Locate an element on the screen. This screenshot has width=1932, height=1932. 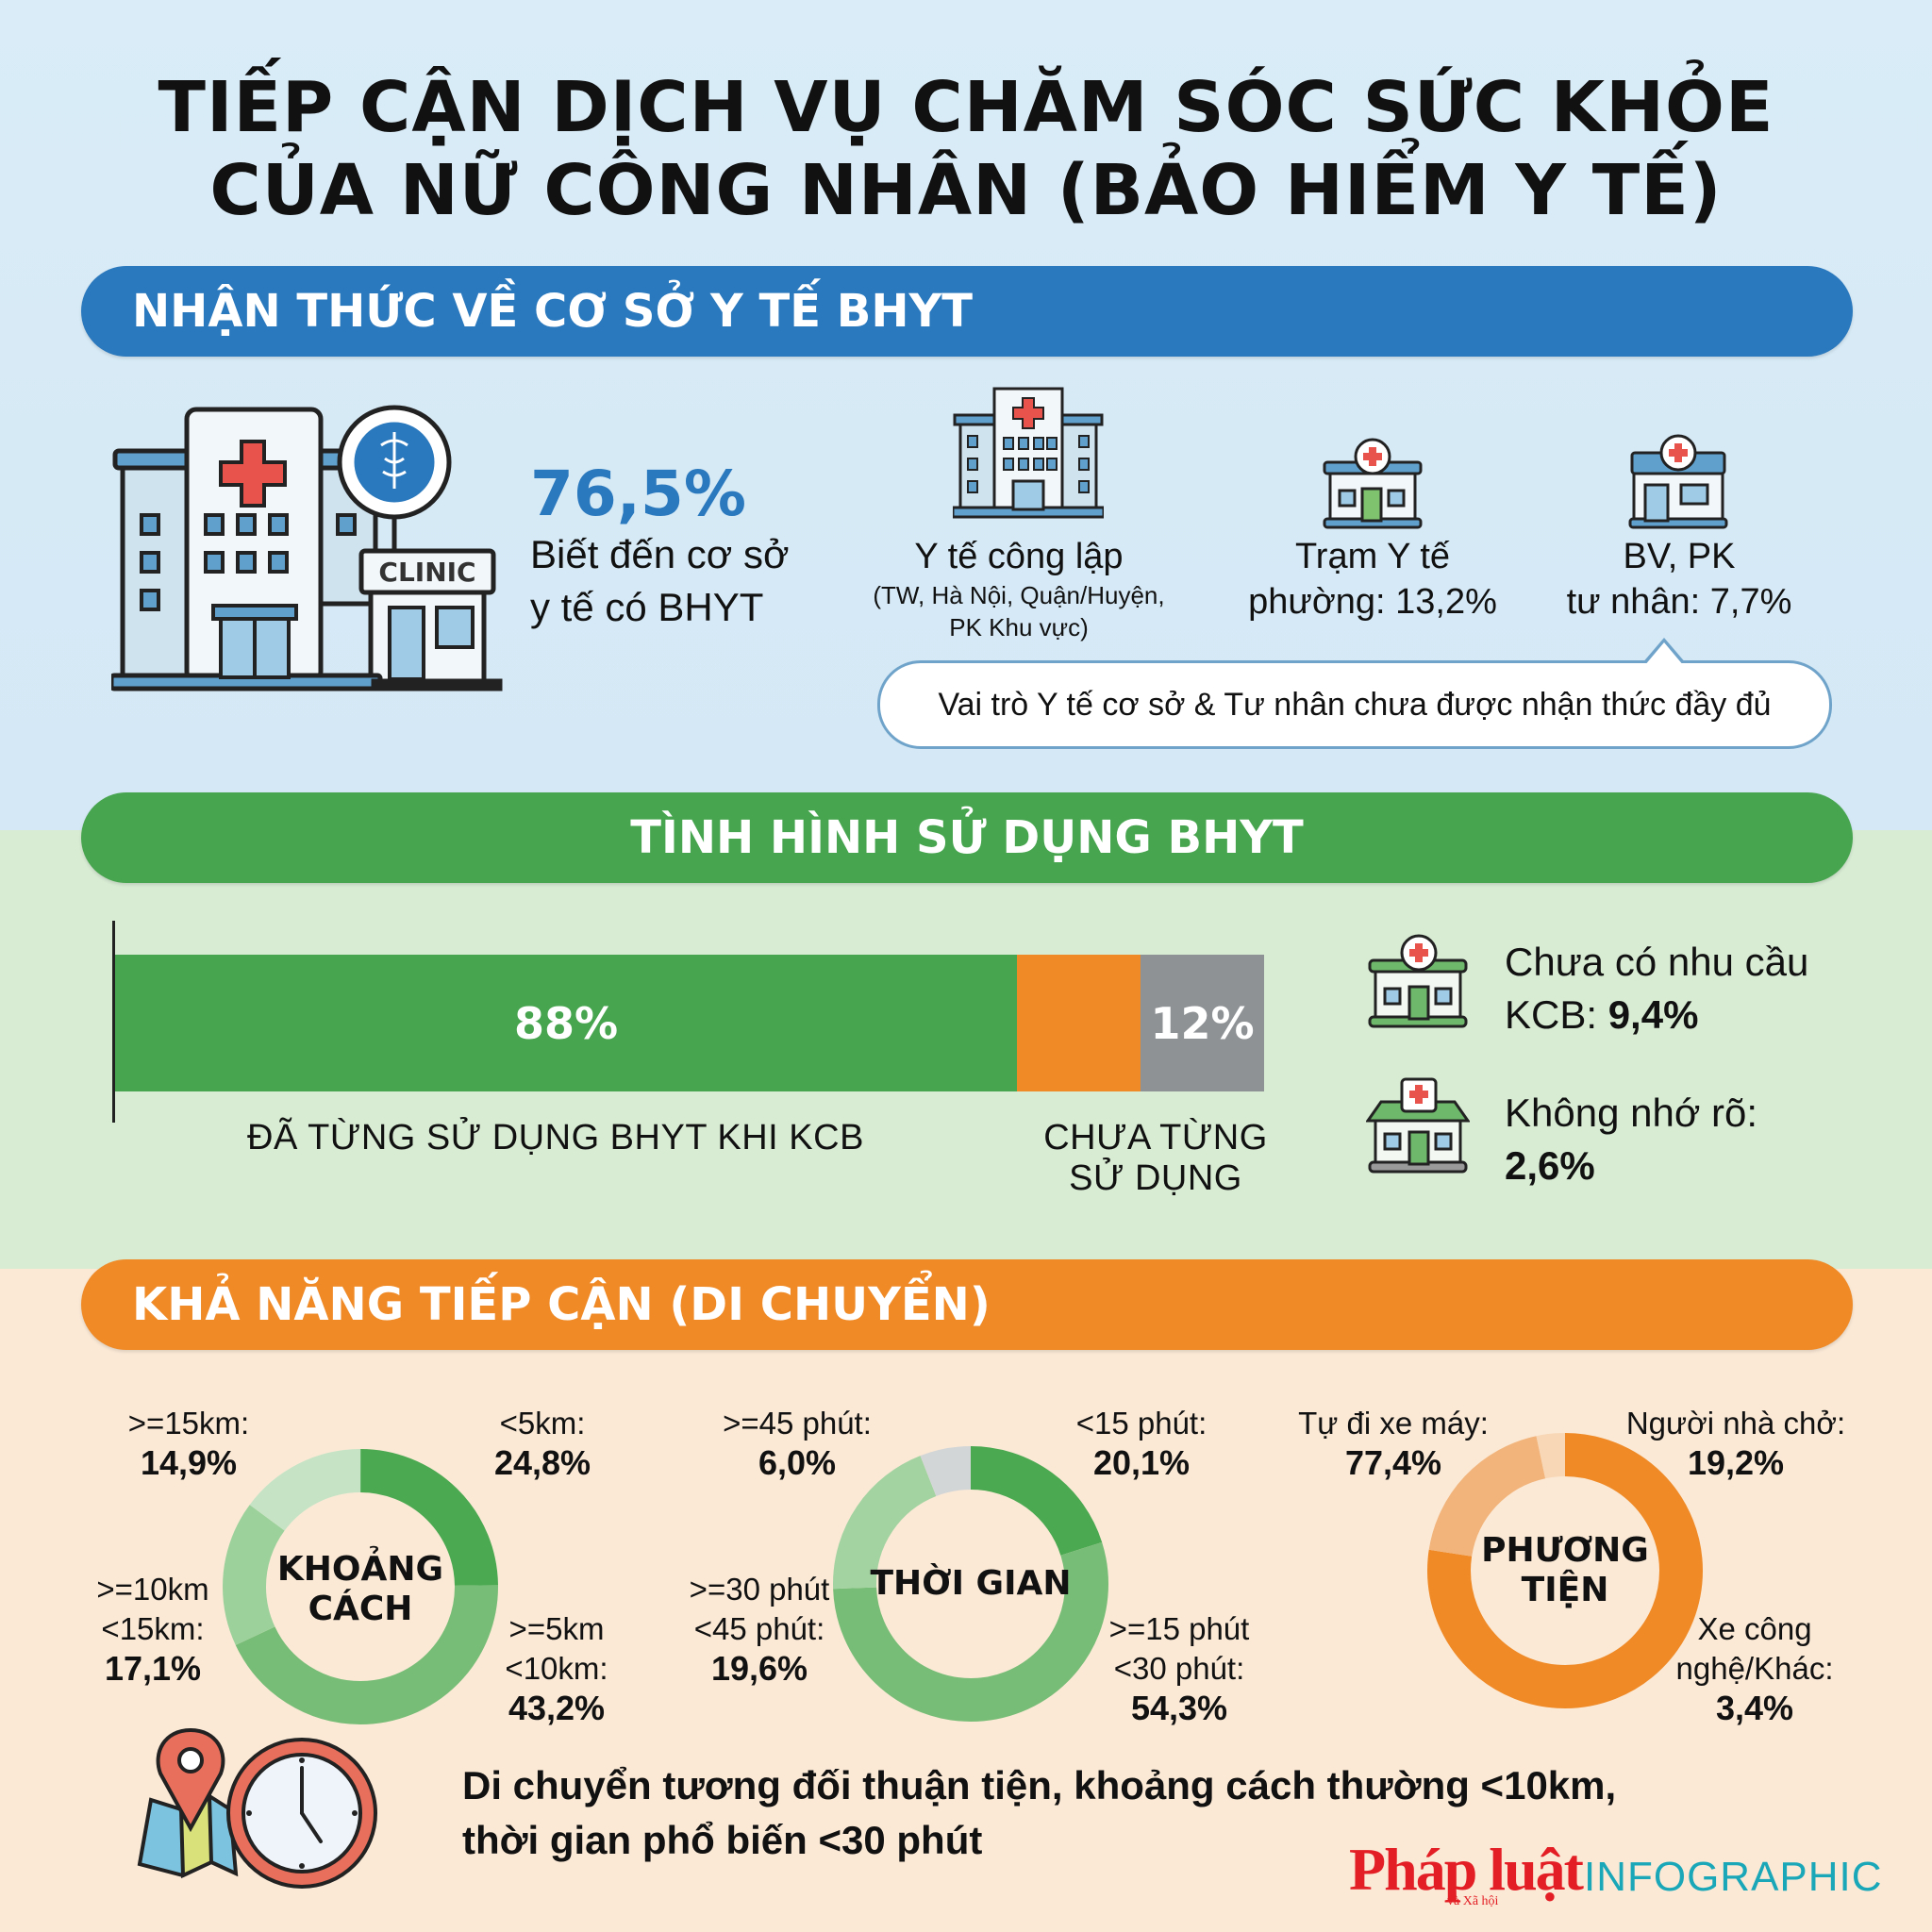
private-clinic-item: BV, PK tư nhân: 7,7% is located at coordinates (1679, 579).